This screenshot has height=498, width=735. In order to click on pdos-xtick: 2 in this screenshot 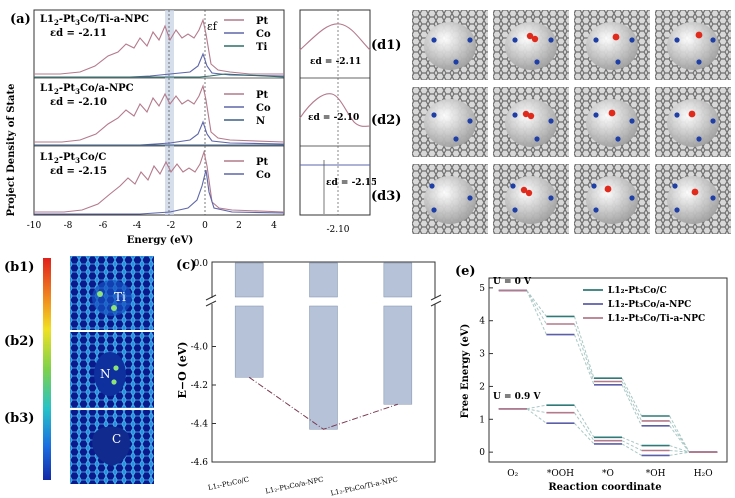, I will do `click(239, 226)`.